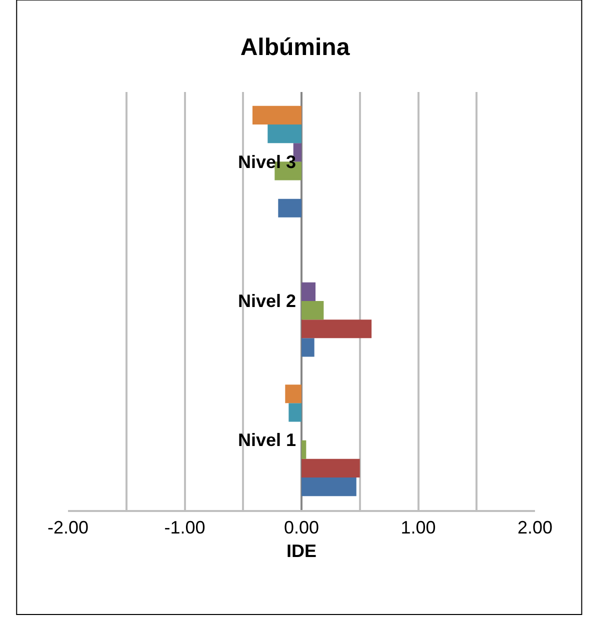  Describe the element at coordinates (267, 301) in the screenshot. I see `y-tick-label: Nivel 2` at that location.